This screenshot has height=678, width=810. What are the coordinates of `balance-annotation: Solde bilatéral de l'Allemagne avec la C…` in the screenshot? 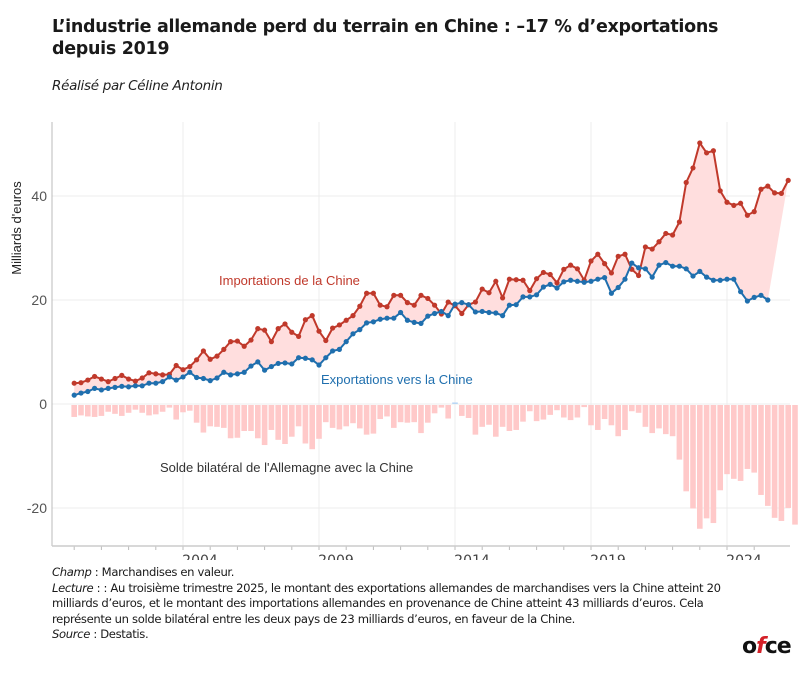 It's located at (286, 467).